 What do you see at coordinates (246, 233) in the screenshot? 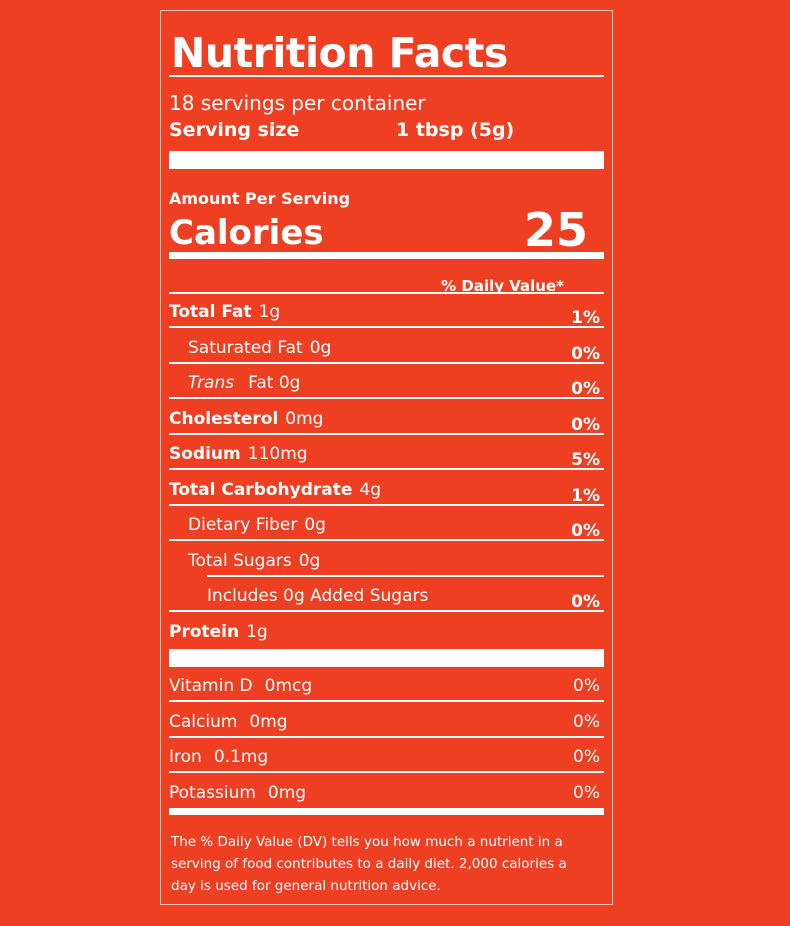
I see `calories-label: Calories` at bounding box center [246, 233].